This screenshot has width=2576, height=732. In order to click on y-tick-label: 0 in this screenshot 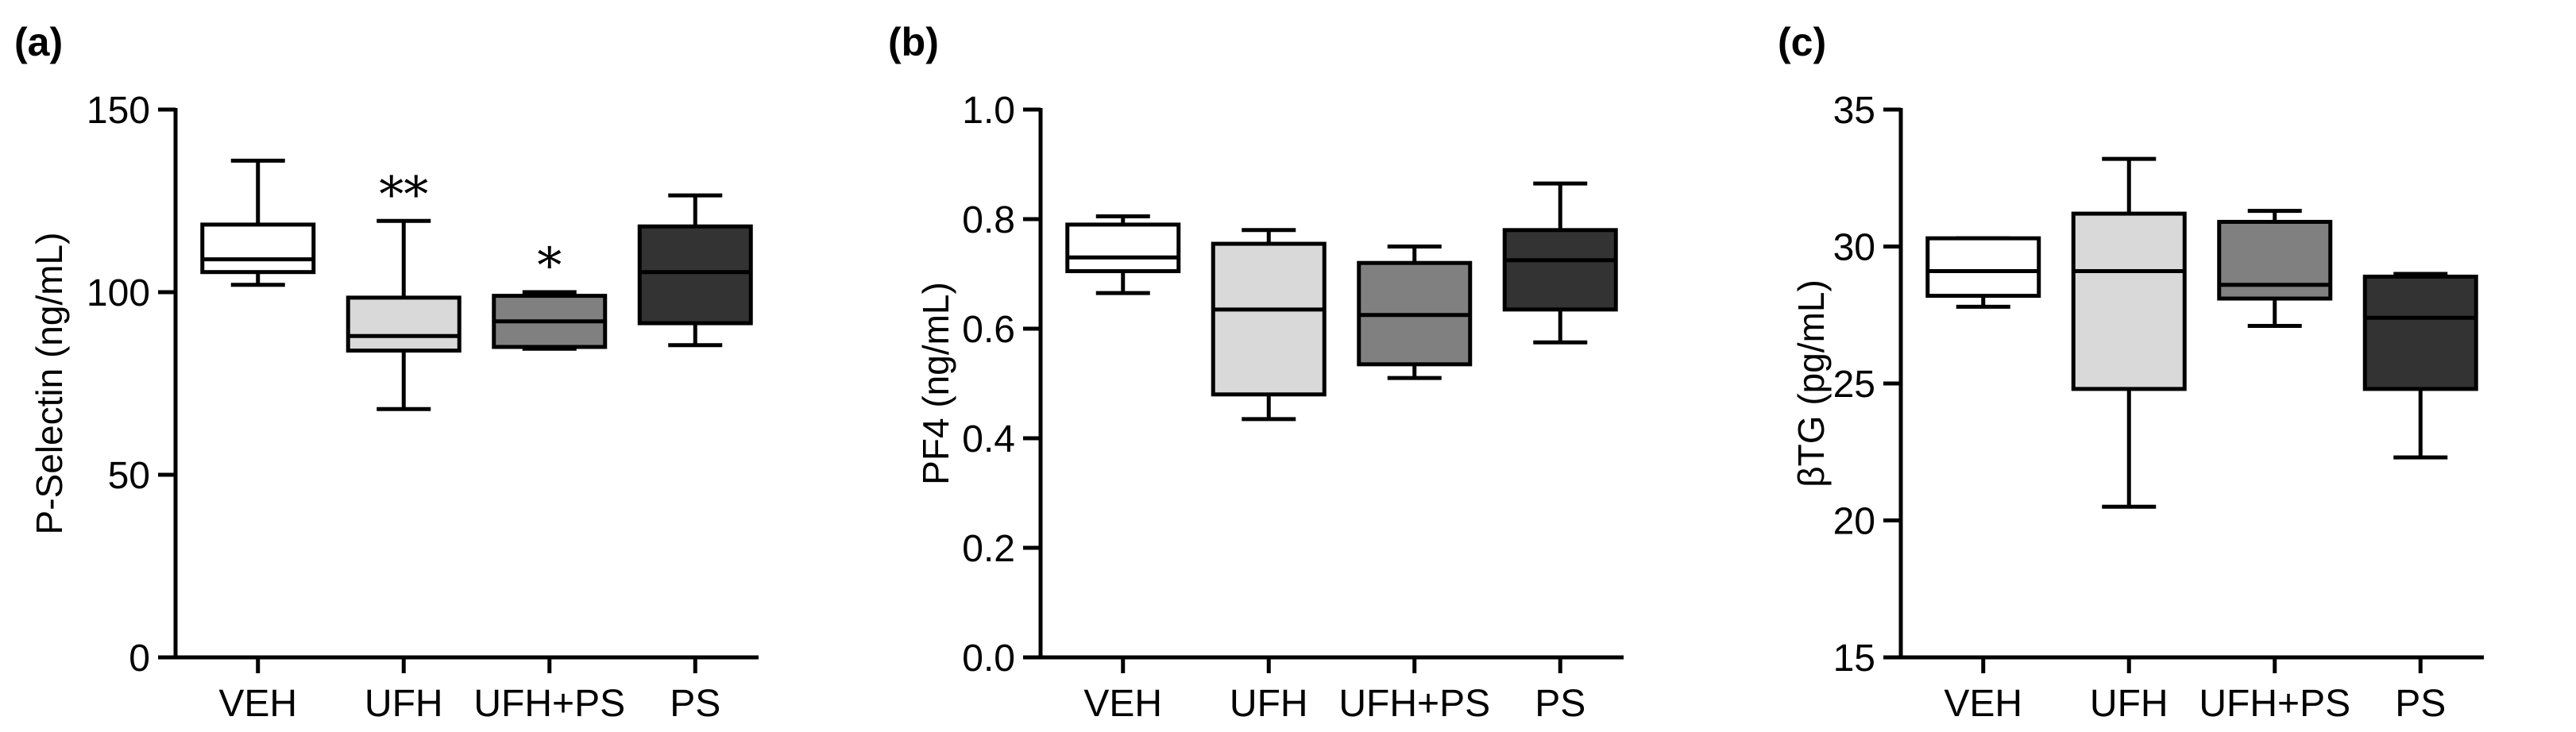, I will do `click(139, 659)`.